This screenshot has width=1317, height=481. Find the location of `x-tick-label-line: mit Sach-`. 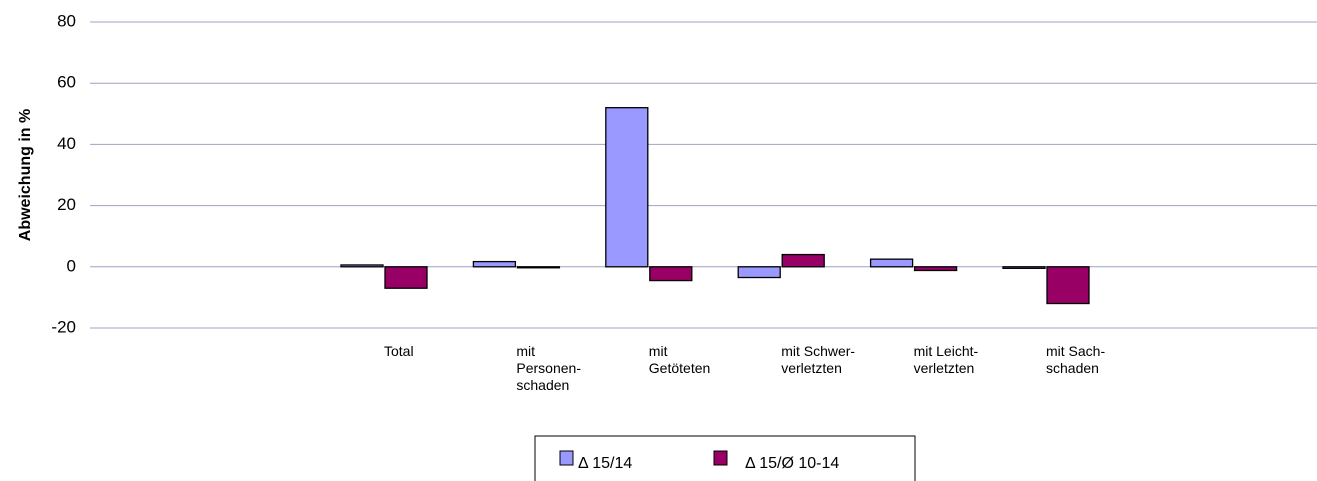

x-tick-label-line: mit Sach- is located at coordinates (1075, 351).